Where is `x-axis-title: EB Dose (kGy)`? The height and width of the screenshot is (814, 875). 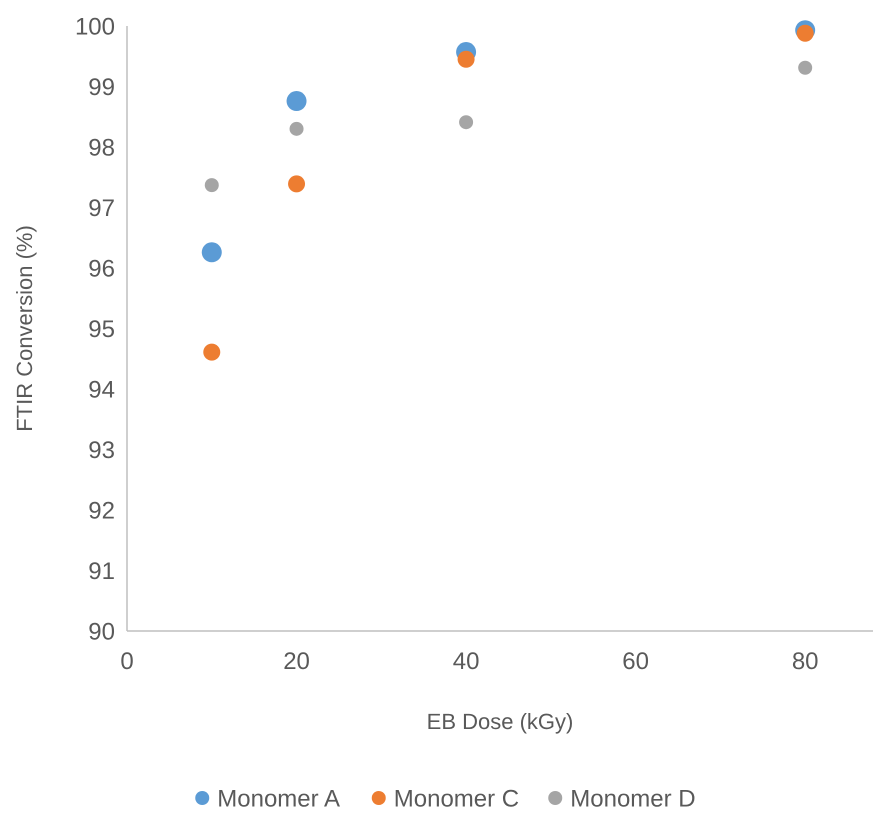
x-axis-title: EB Dose (kGy) is located at coordinates (500, 721).